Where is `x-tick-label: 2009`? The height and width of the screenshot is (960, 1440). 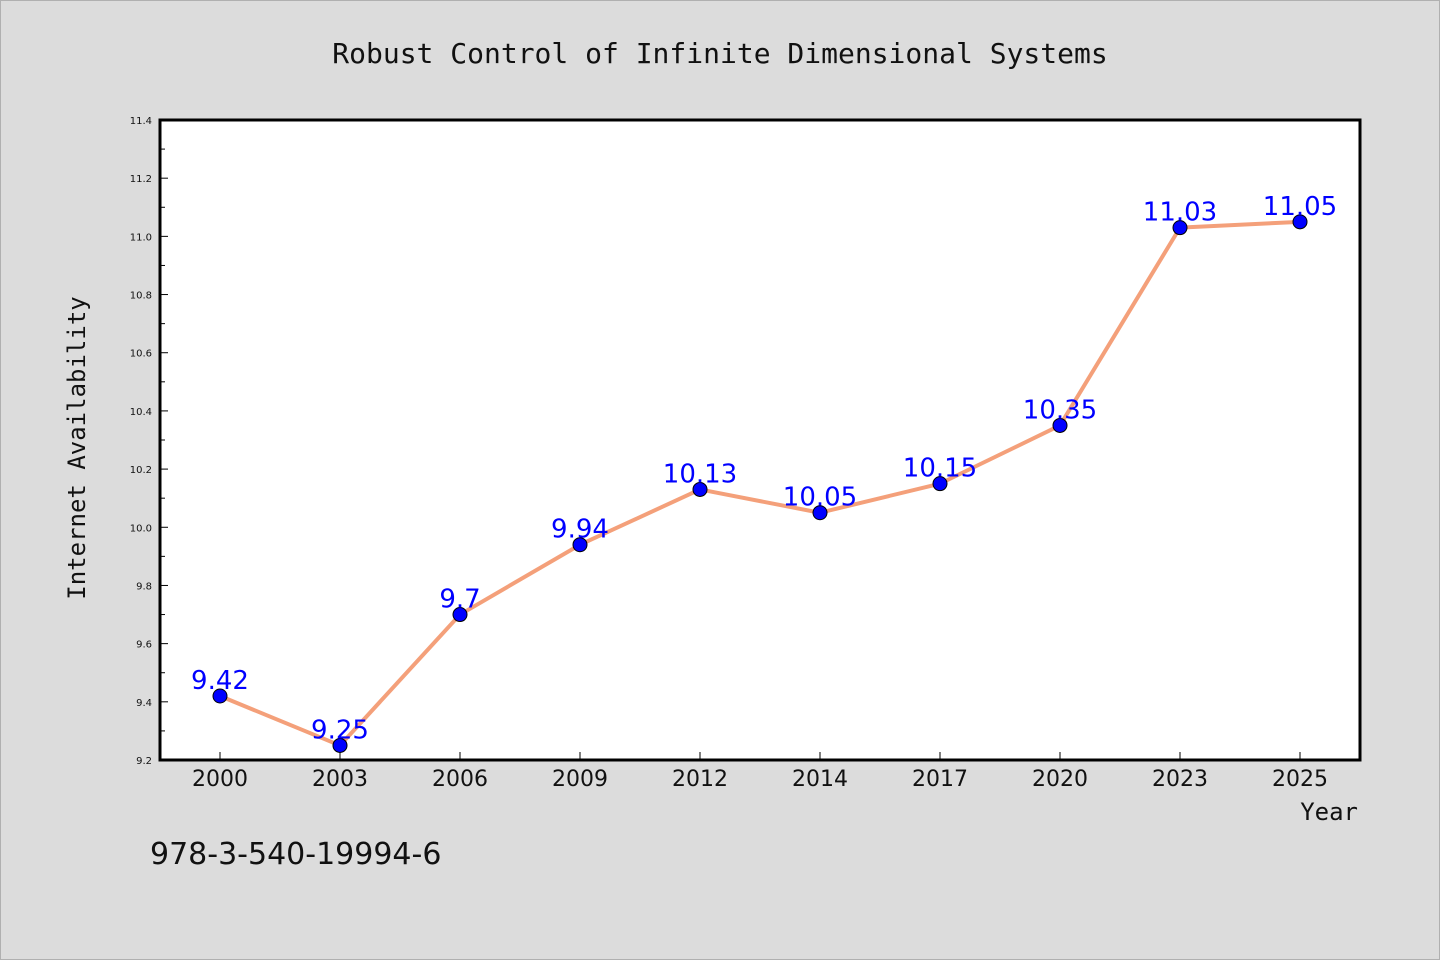 x-tick-label: 2009 is located at coordinates (580, 779).